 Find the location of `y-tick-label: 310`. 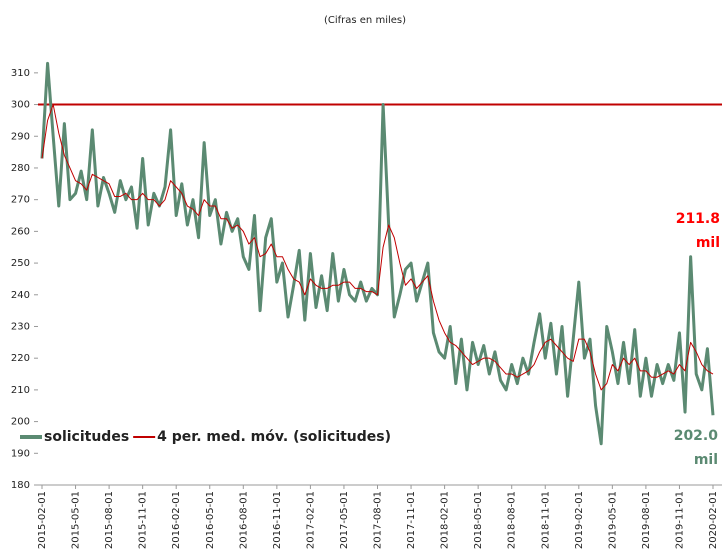

y-tick-label: 310 is located at coordinates (20, 73).